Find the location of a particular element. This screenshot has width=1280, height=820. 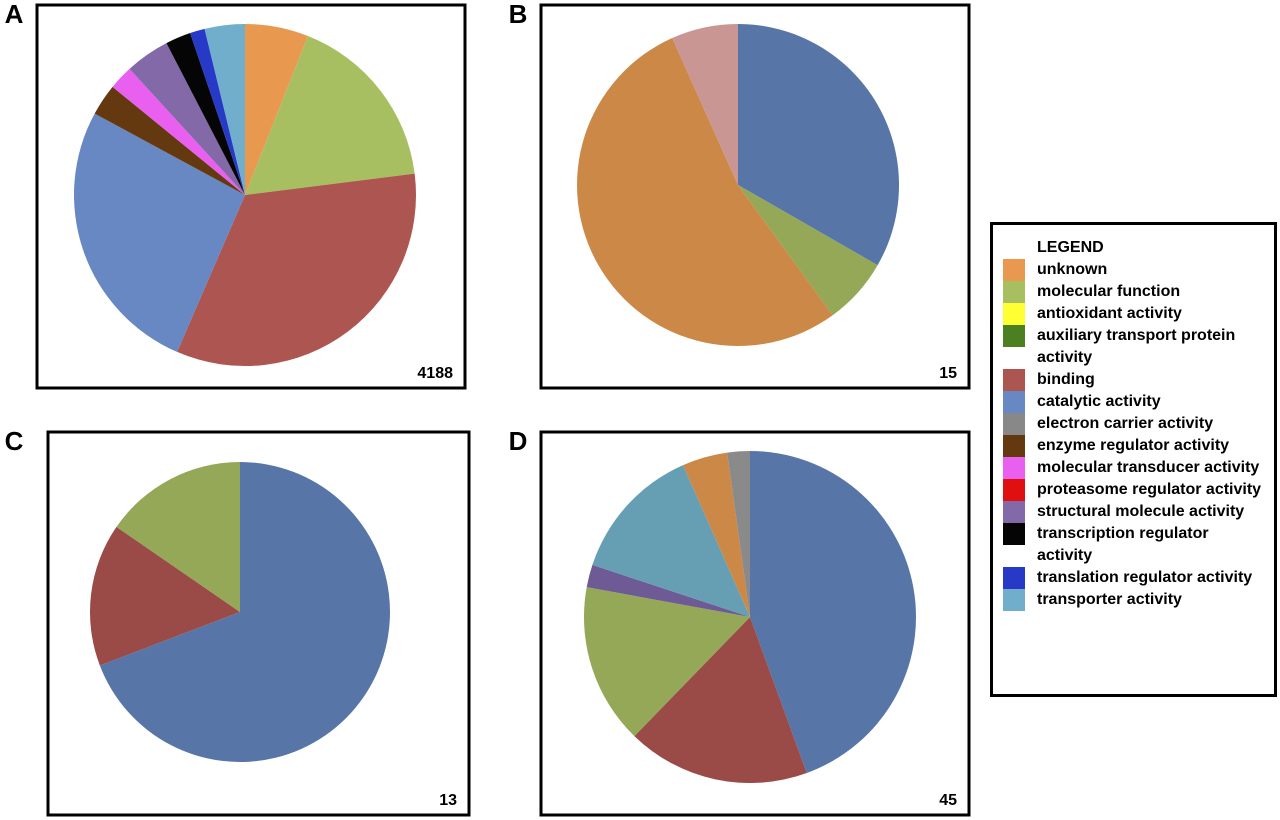

legend-label: unknown is located at coordinates (1072, 269).